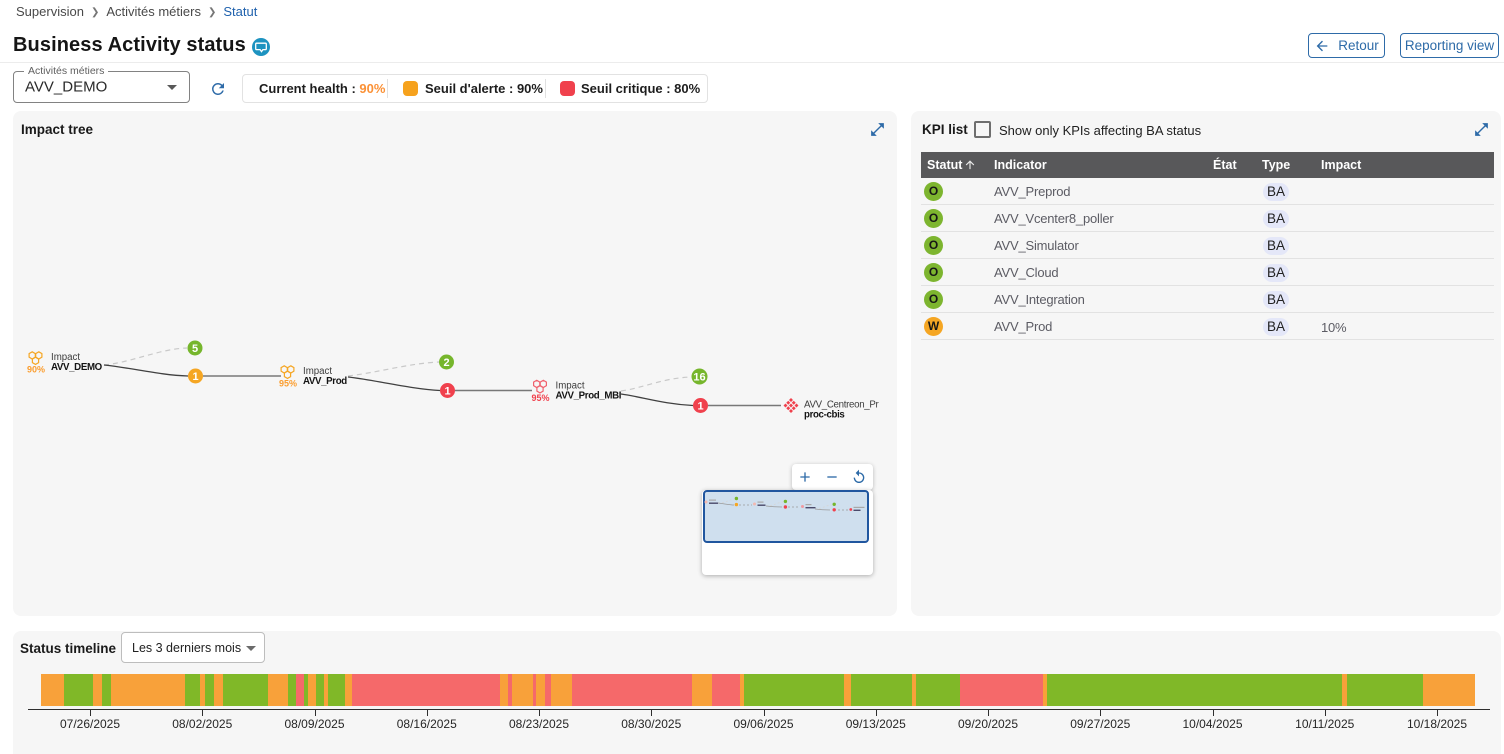 The height and width of the screenshot is (754, 1504). Describe the element at coordinates (325, 381) in the screenshot. I see `svg-text: AVV_Prod` at that location.